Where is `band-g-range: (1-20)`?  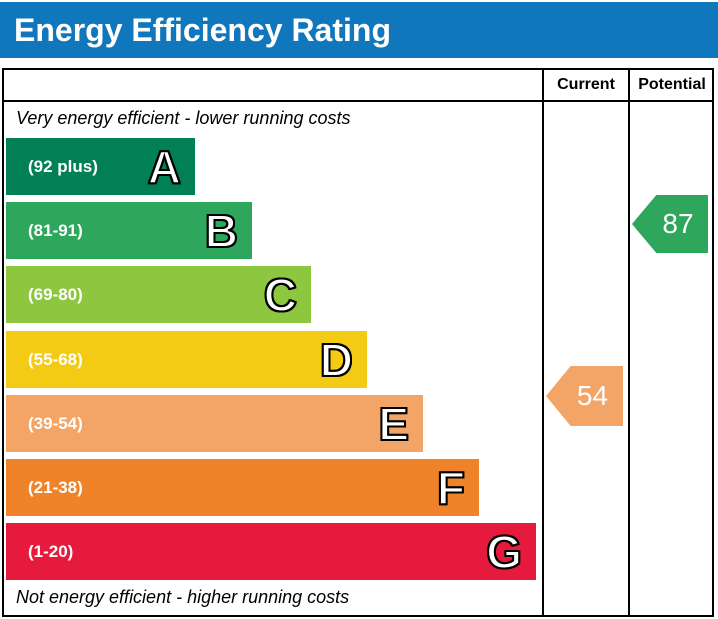
band-g-range: (1-20) is located at coordinates (51, 551).